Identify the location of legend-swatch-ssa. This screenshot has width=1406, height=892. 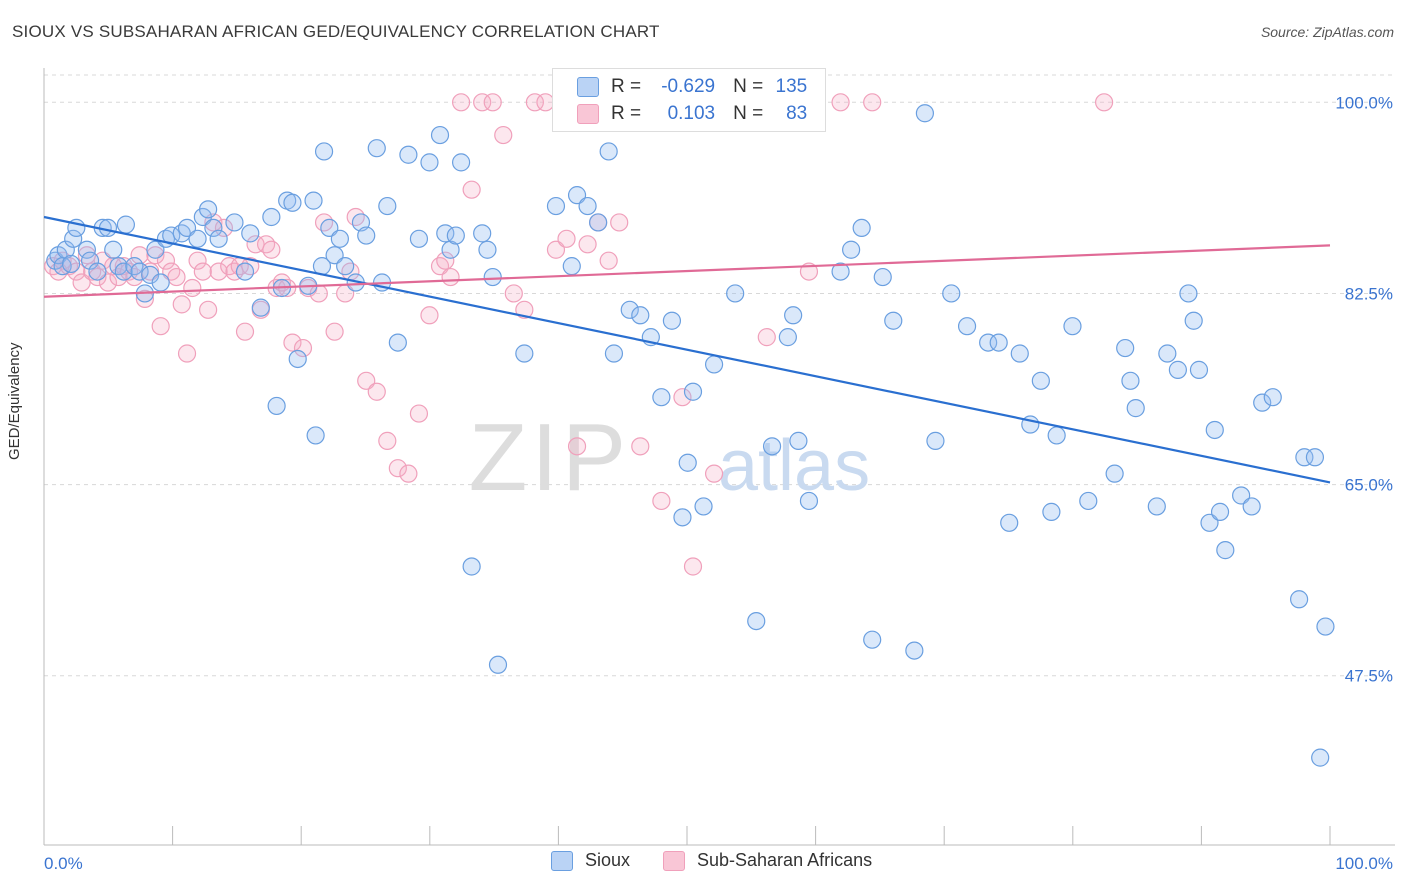
(588, 114).